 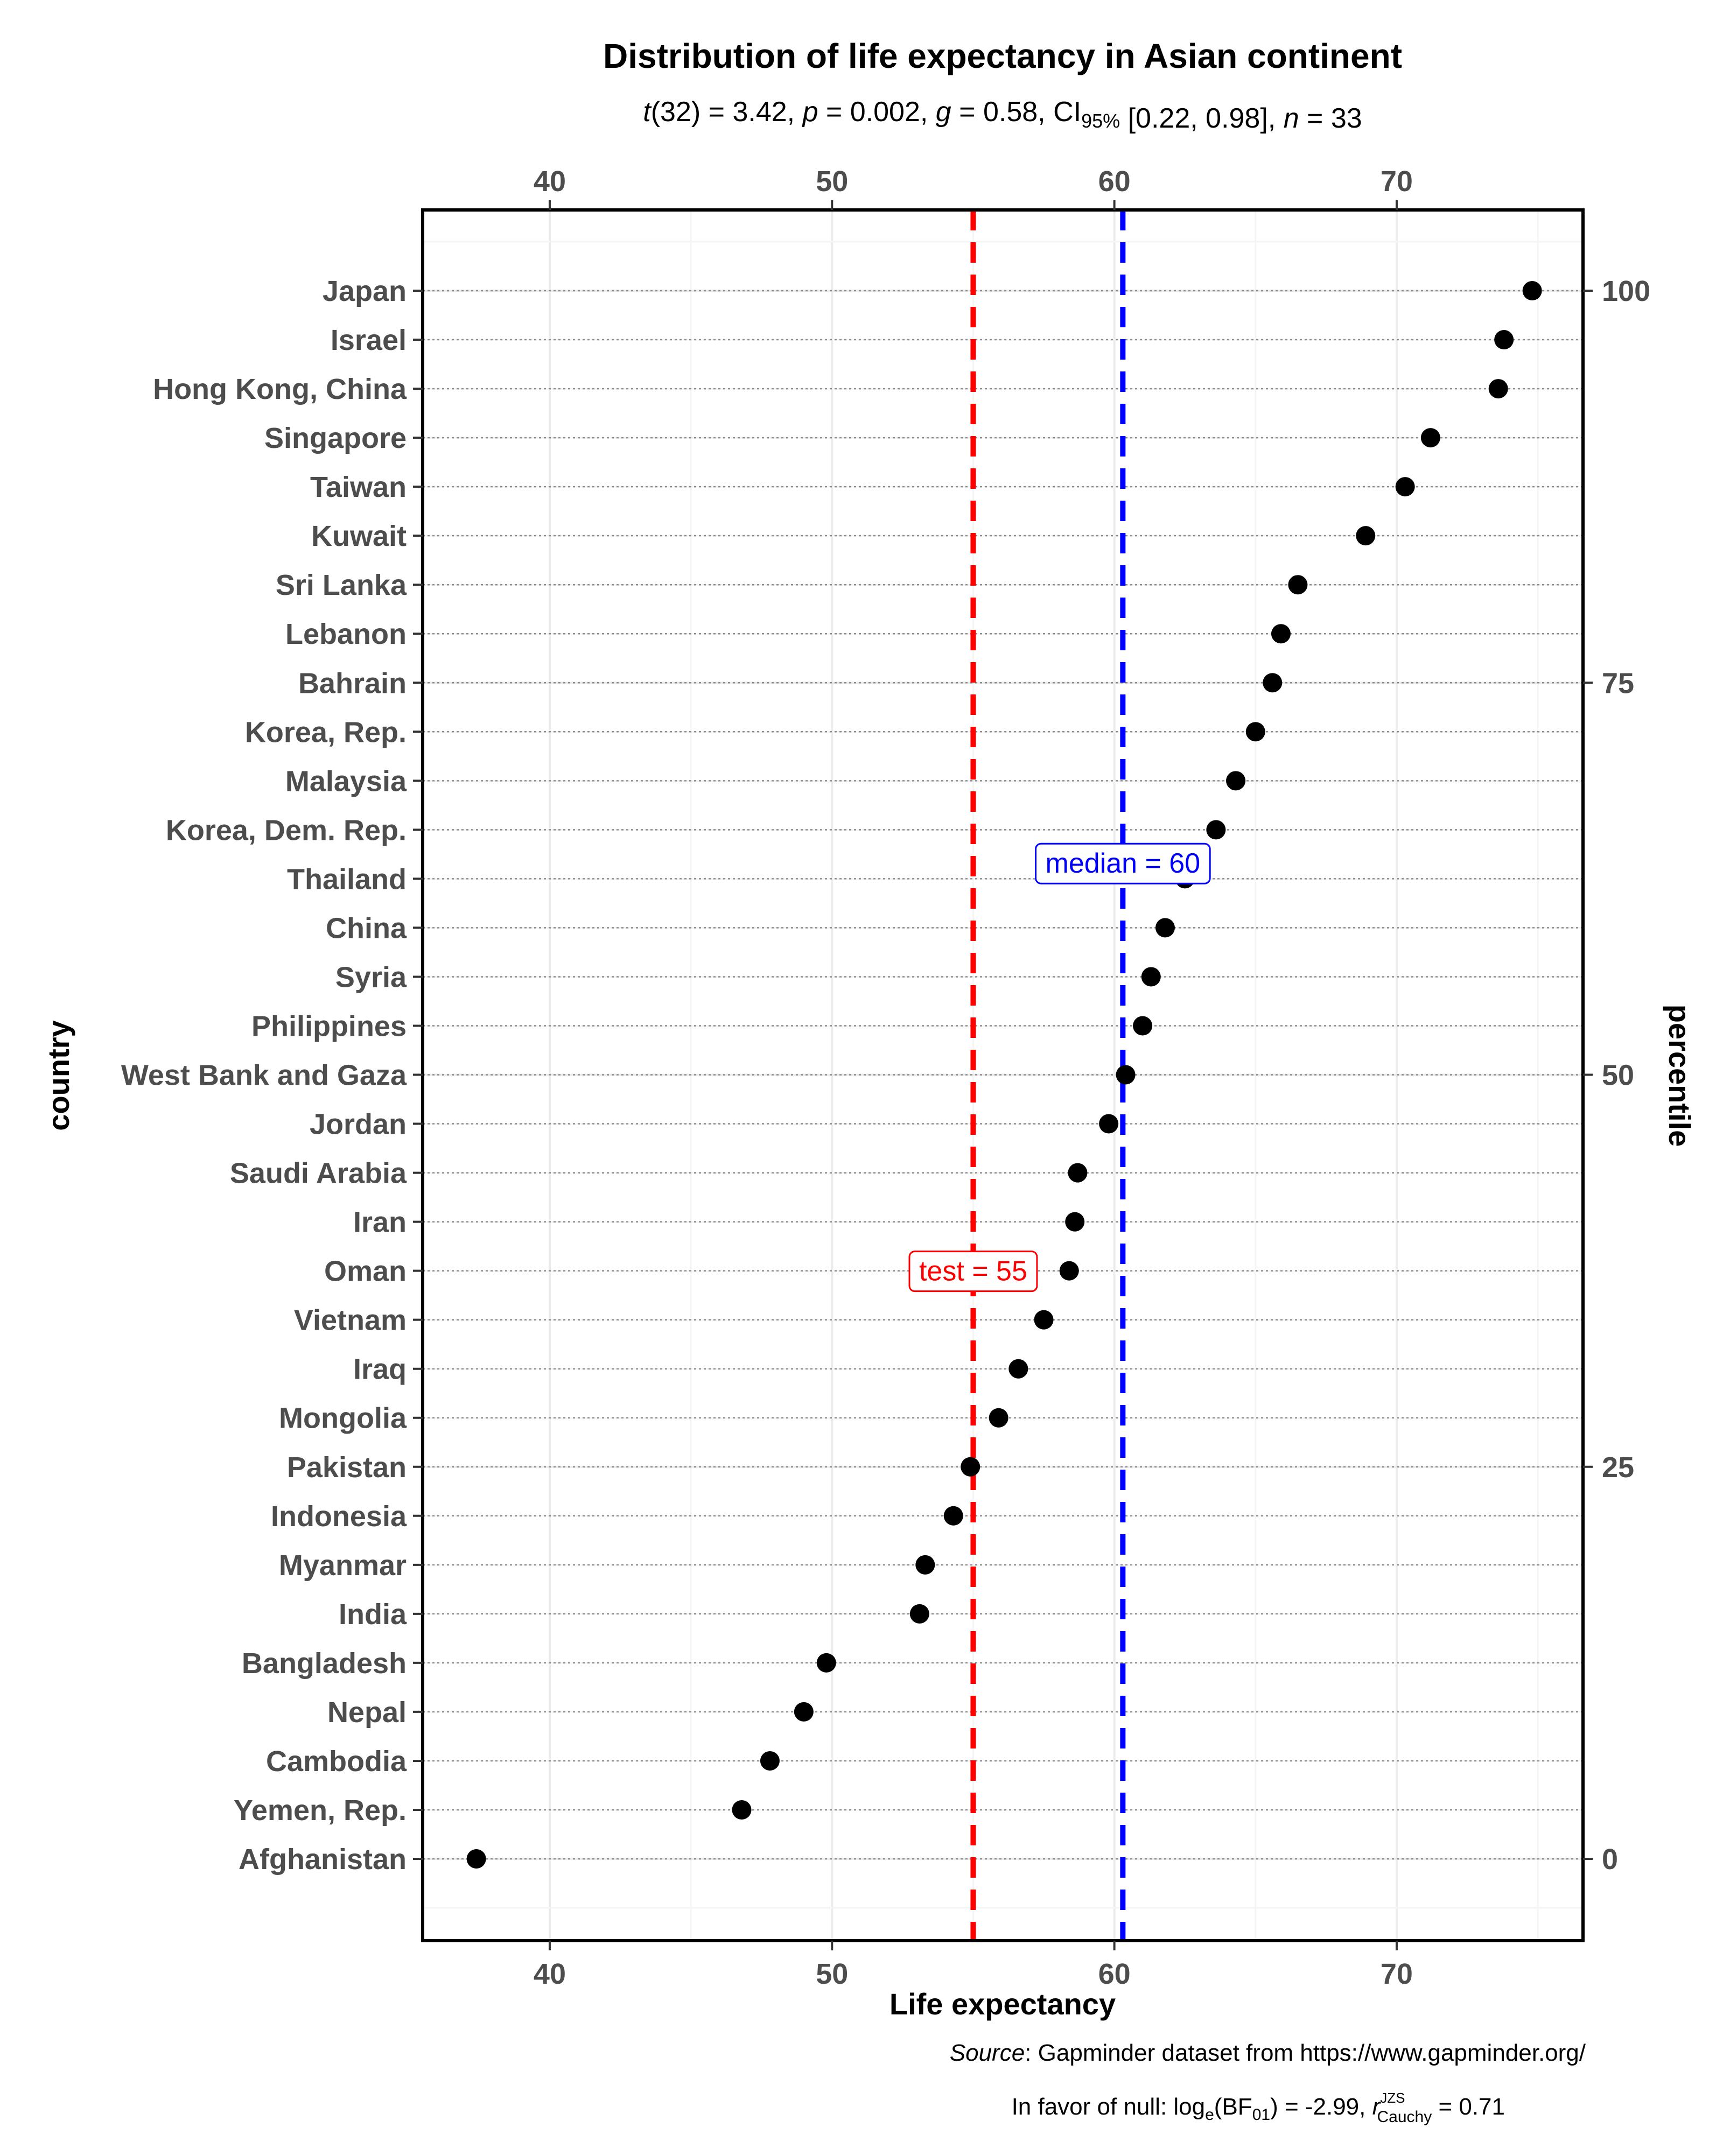 What do you see at coordinates (1618, 1075) in the screenshot?
I see `percentile-tick-label: 50` at bounding box center [1618, 1075].